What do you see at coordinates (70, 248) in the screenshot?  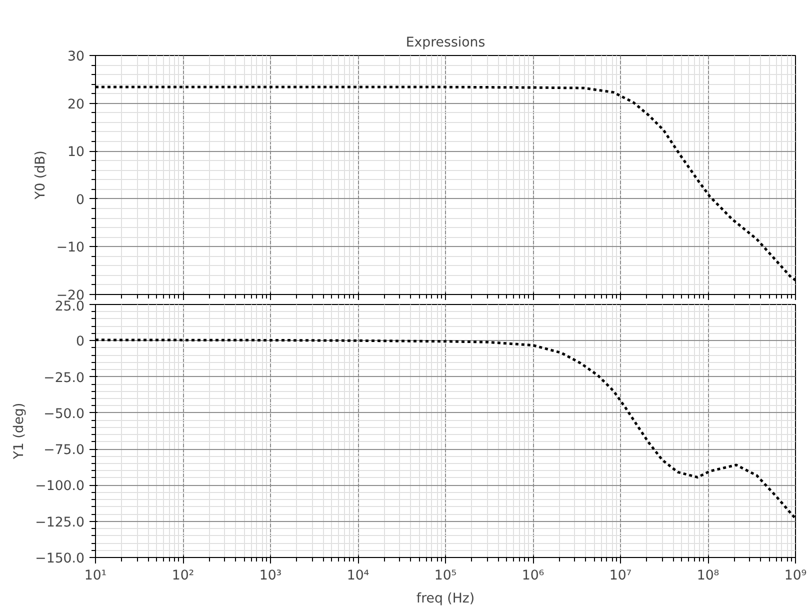 I see `y-tick-label: −10` at bounding box center [70, 248].